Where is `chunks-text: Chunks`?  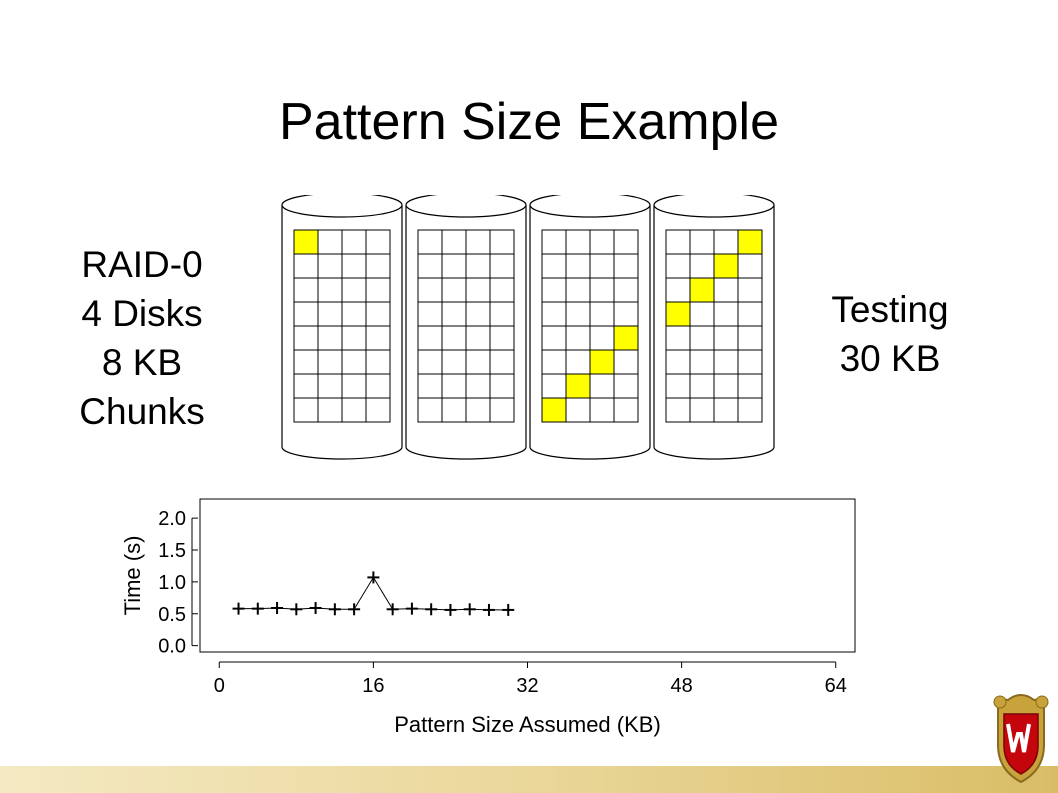 chunks-text: Chunks is located at coordinates (142, 411).